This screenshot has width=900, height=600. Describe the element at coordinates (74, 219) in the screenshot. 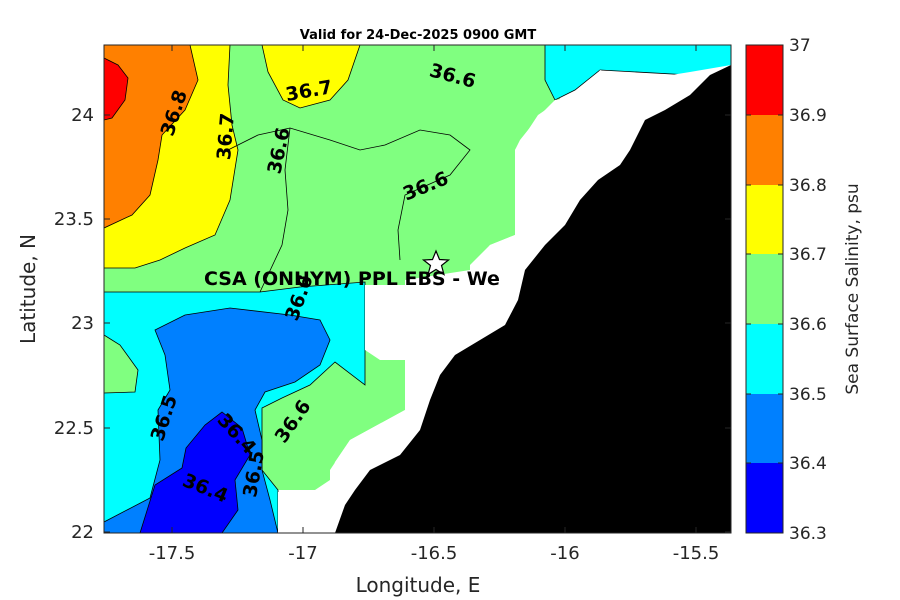

I see `y-tick-label: 23.5` at that location.